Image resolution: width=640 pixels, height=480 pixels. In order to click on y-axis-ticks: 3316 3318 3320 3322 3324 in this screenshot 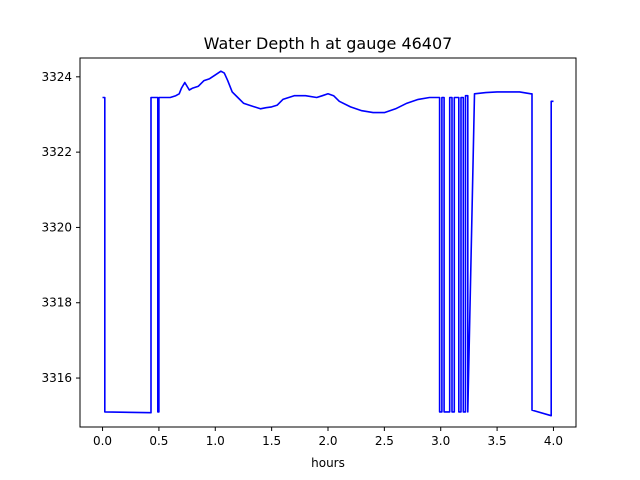, I will do `click(60, 227)`.